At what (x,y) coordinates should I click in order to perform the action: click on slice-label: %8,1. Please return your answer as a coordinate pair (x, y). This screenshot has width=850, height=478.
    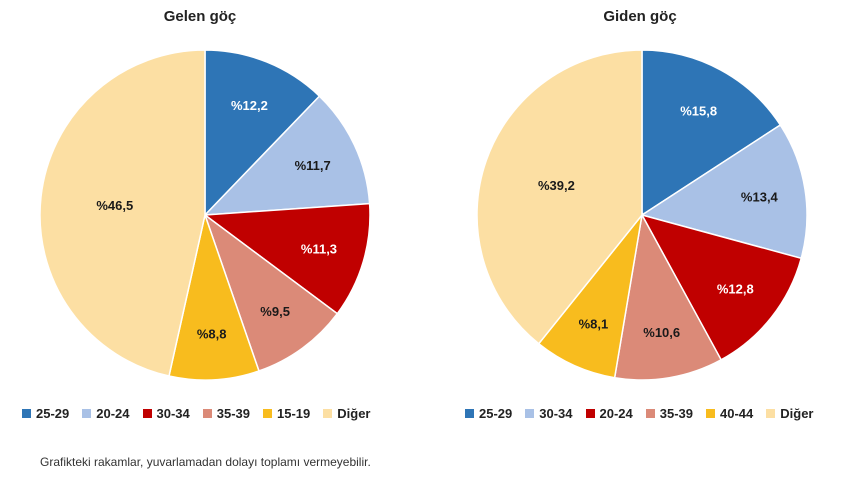
    Looking at the image, I should click on (594, 323).